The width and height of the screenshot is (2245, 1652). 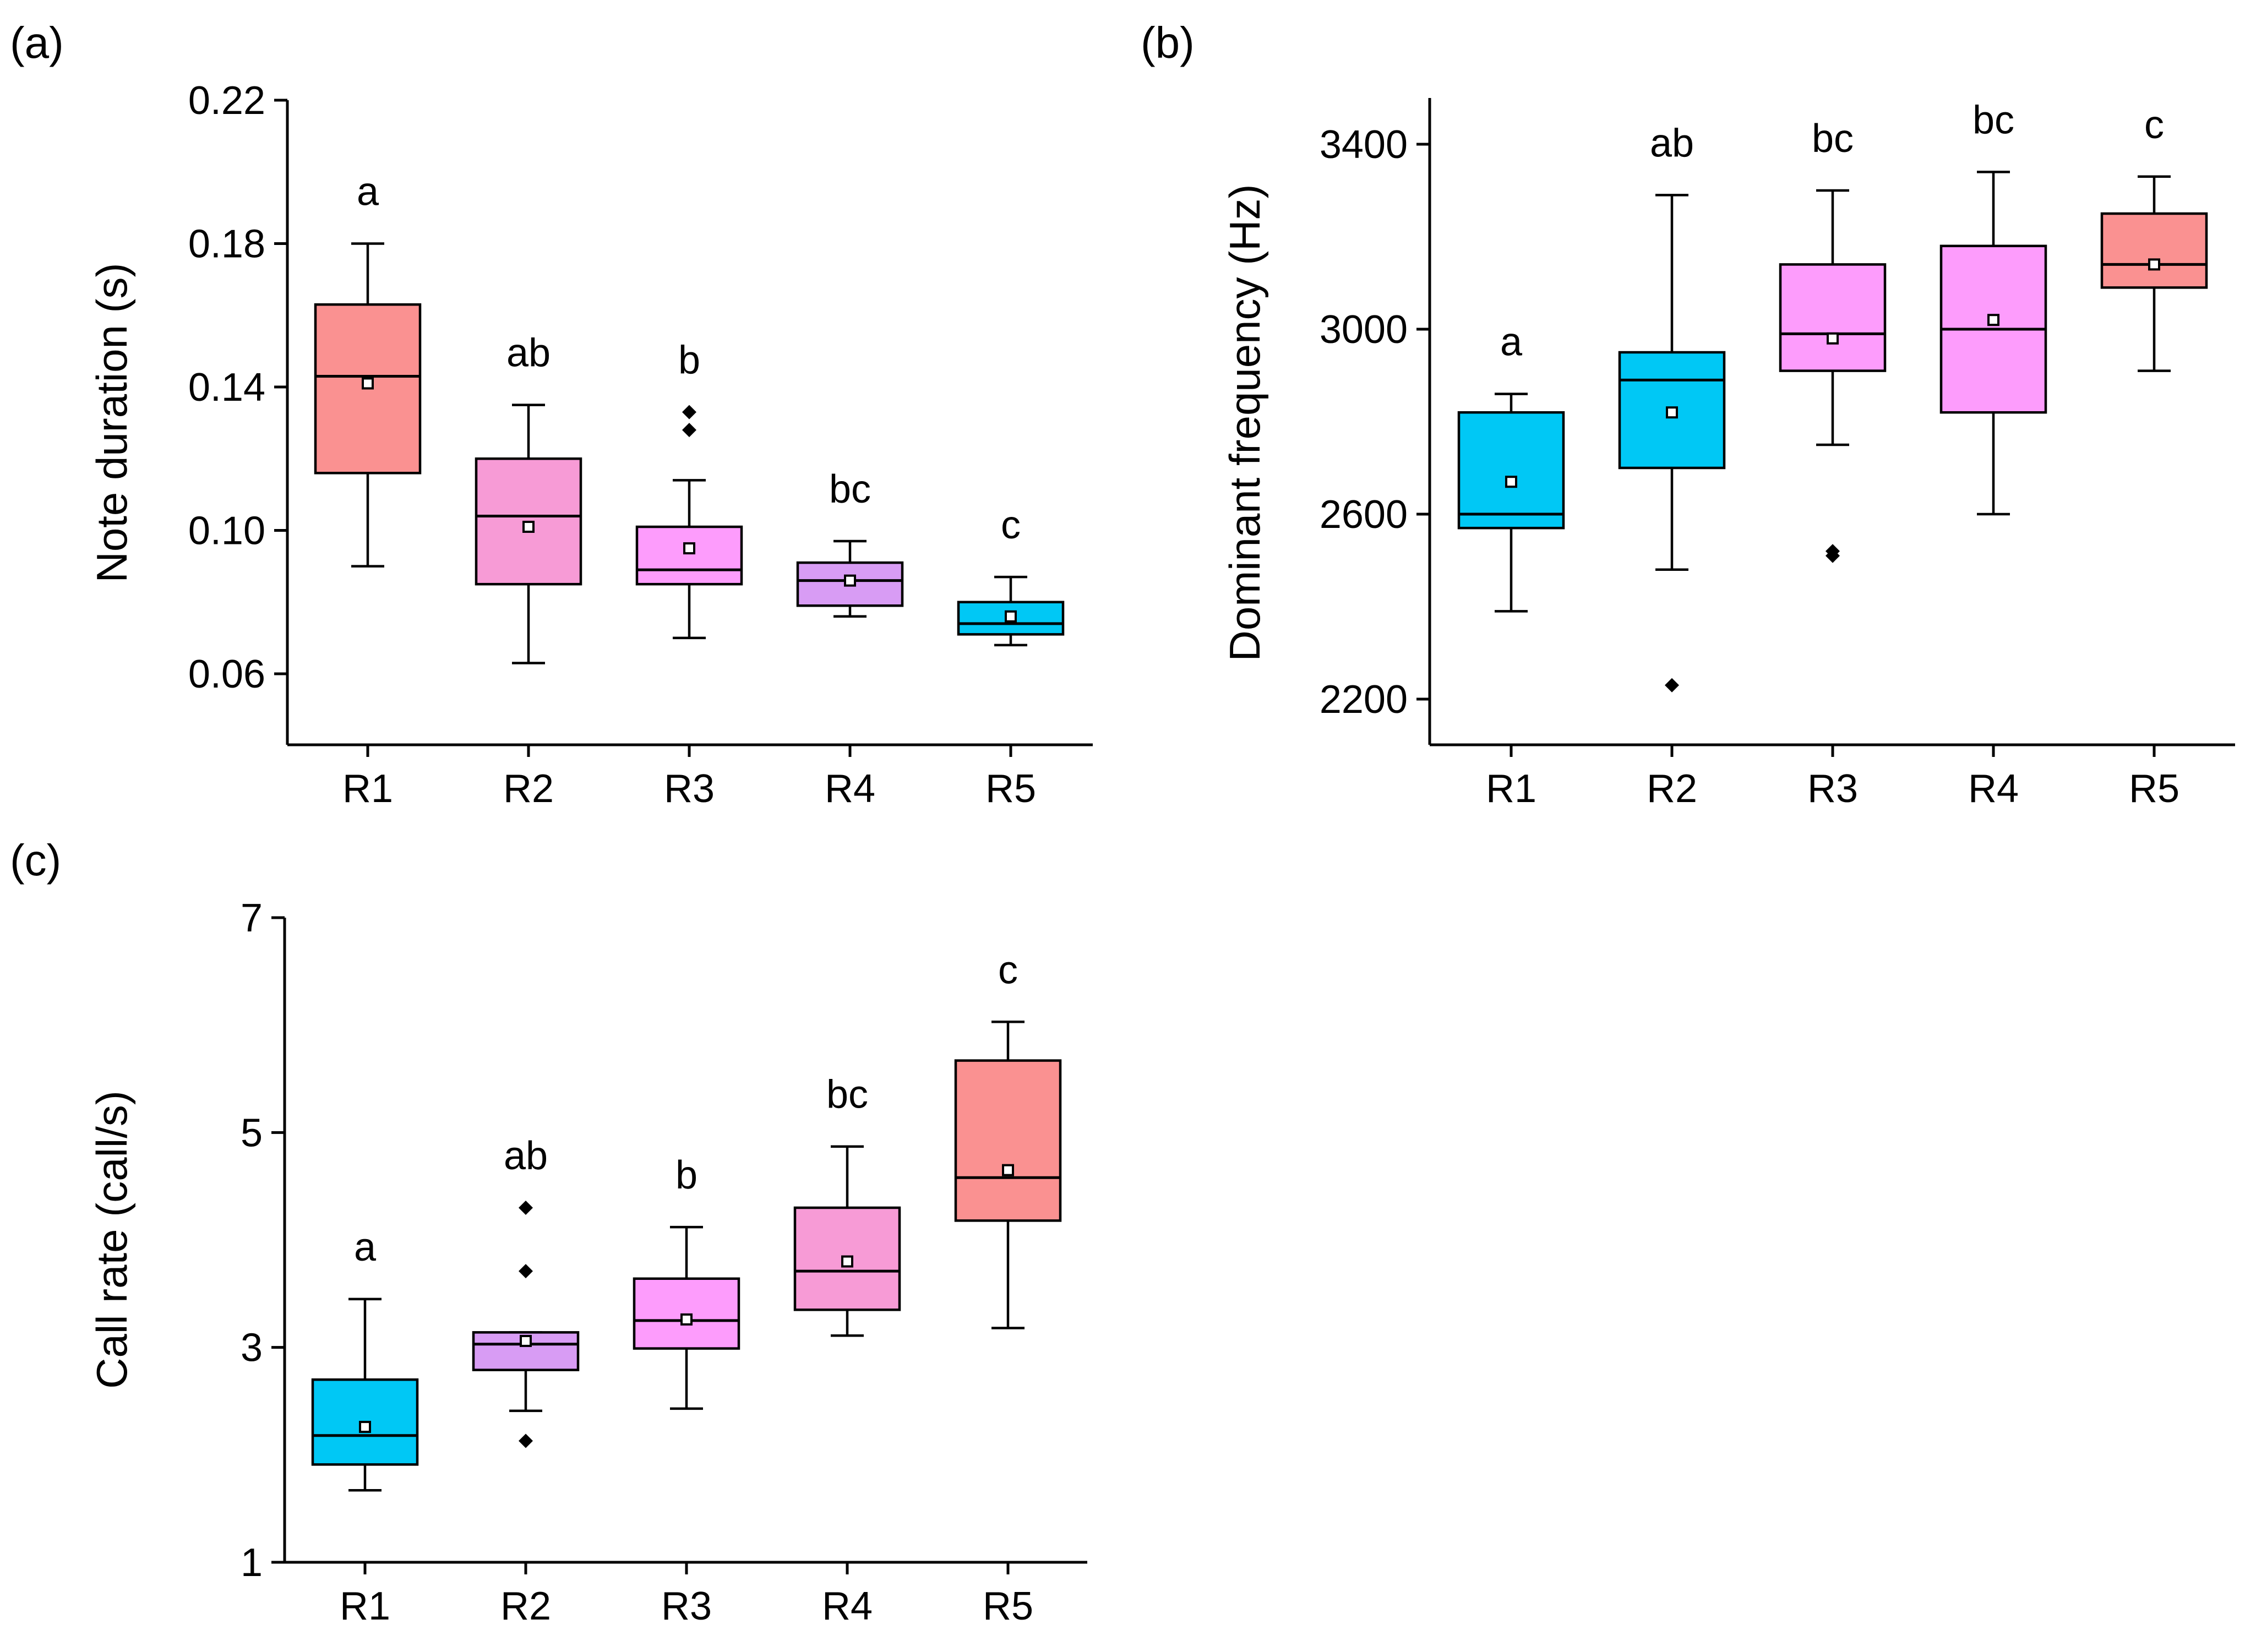 I want to click on panel-label-c: (c), so click(x=35, y=860).